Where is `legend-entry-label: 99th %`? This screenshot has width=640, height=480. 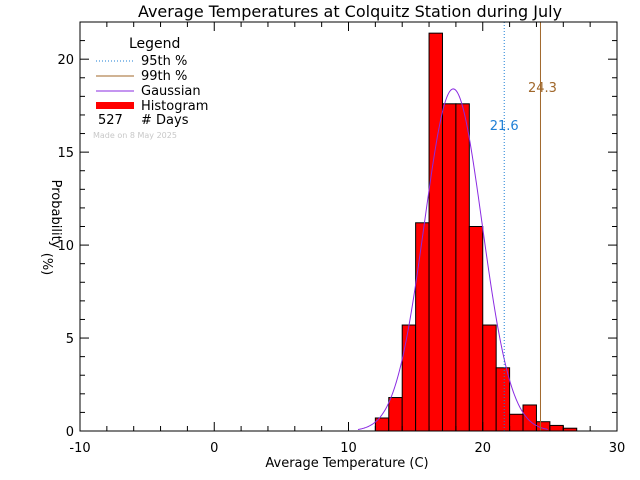
legend-entry-label: 99th % is located at coordinates (164, 76).